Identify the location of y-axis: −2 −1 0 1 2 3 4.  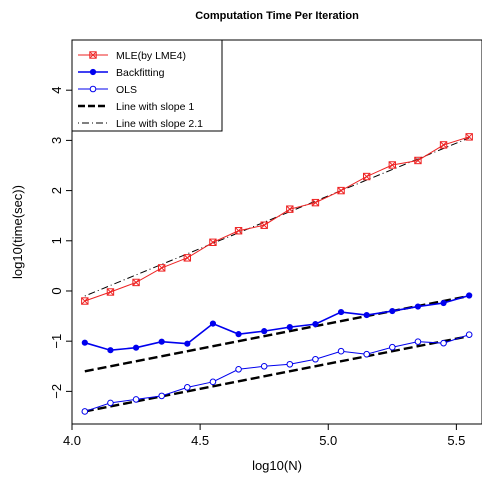
(60, 243).